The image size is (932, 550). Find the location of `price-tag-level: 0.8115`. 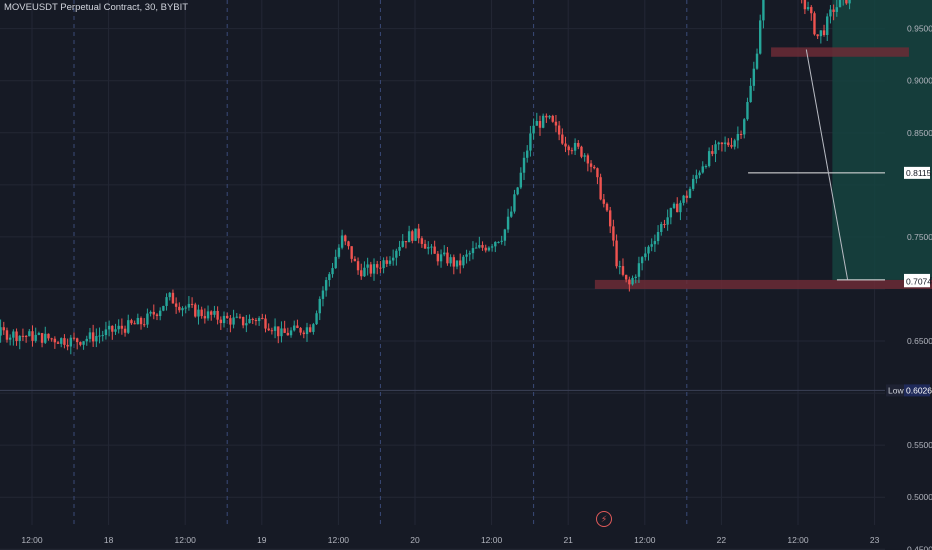

price-tag-level: 0.8115 is located at coordinates (919, 173).